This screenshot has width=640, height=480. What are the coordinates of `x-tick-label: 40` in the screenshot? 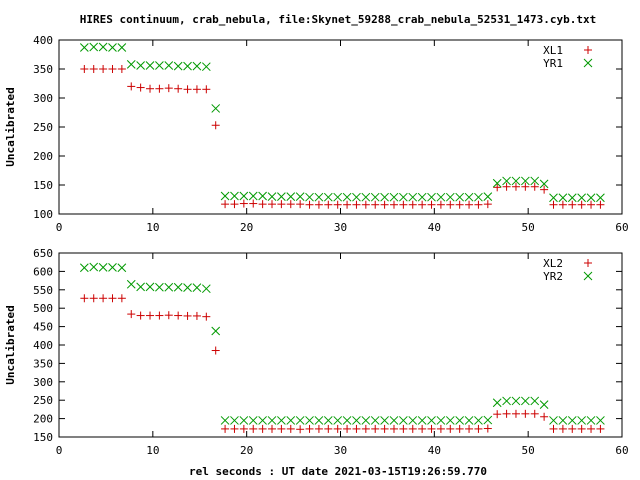 It's located at (434, 450).